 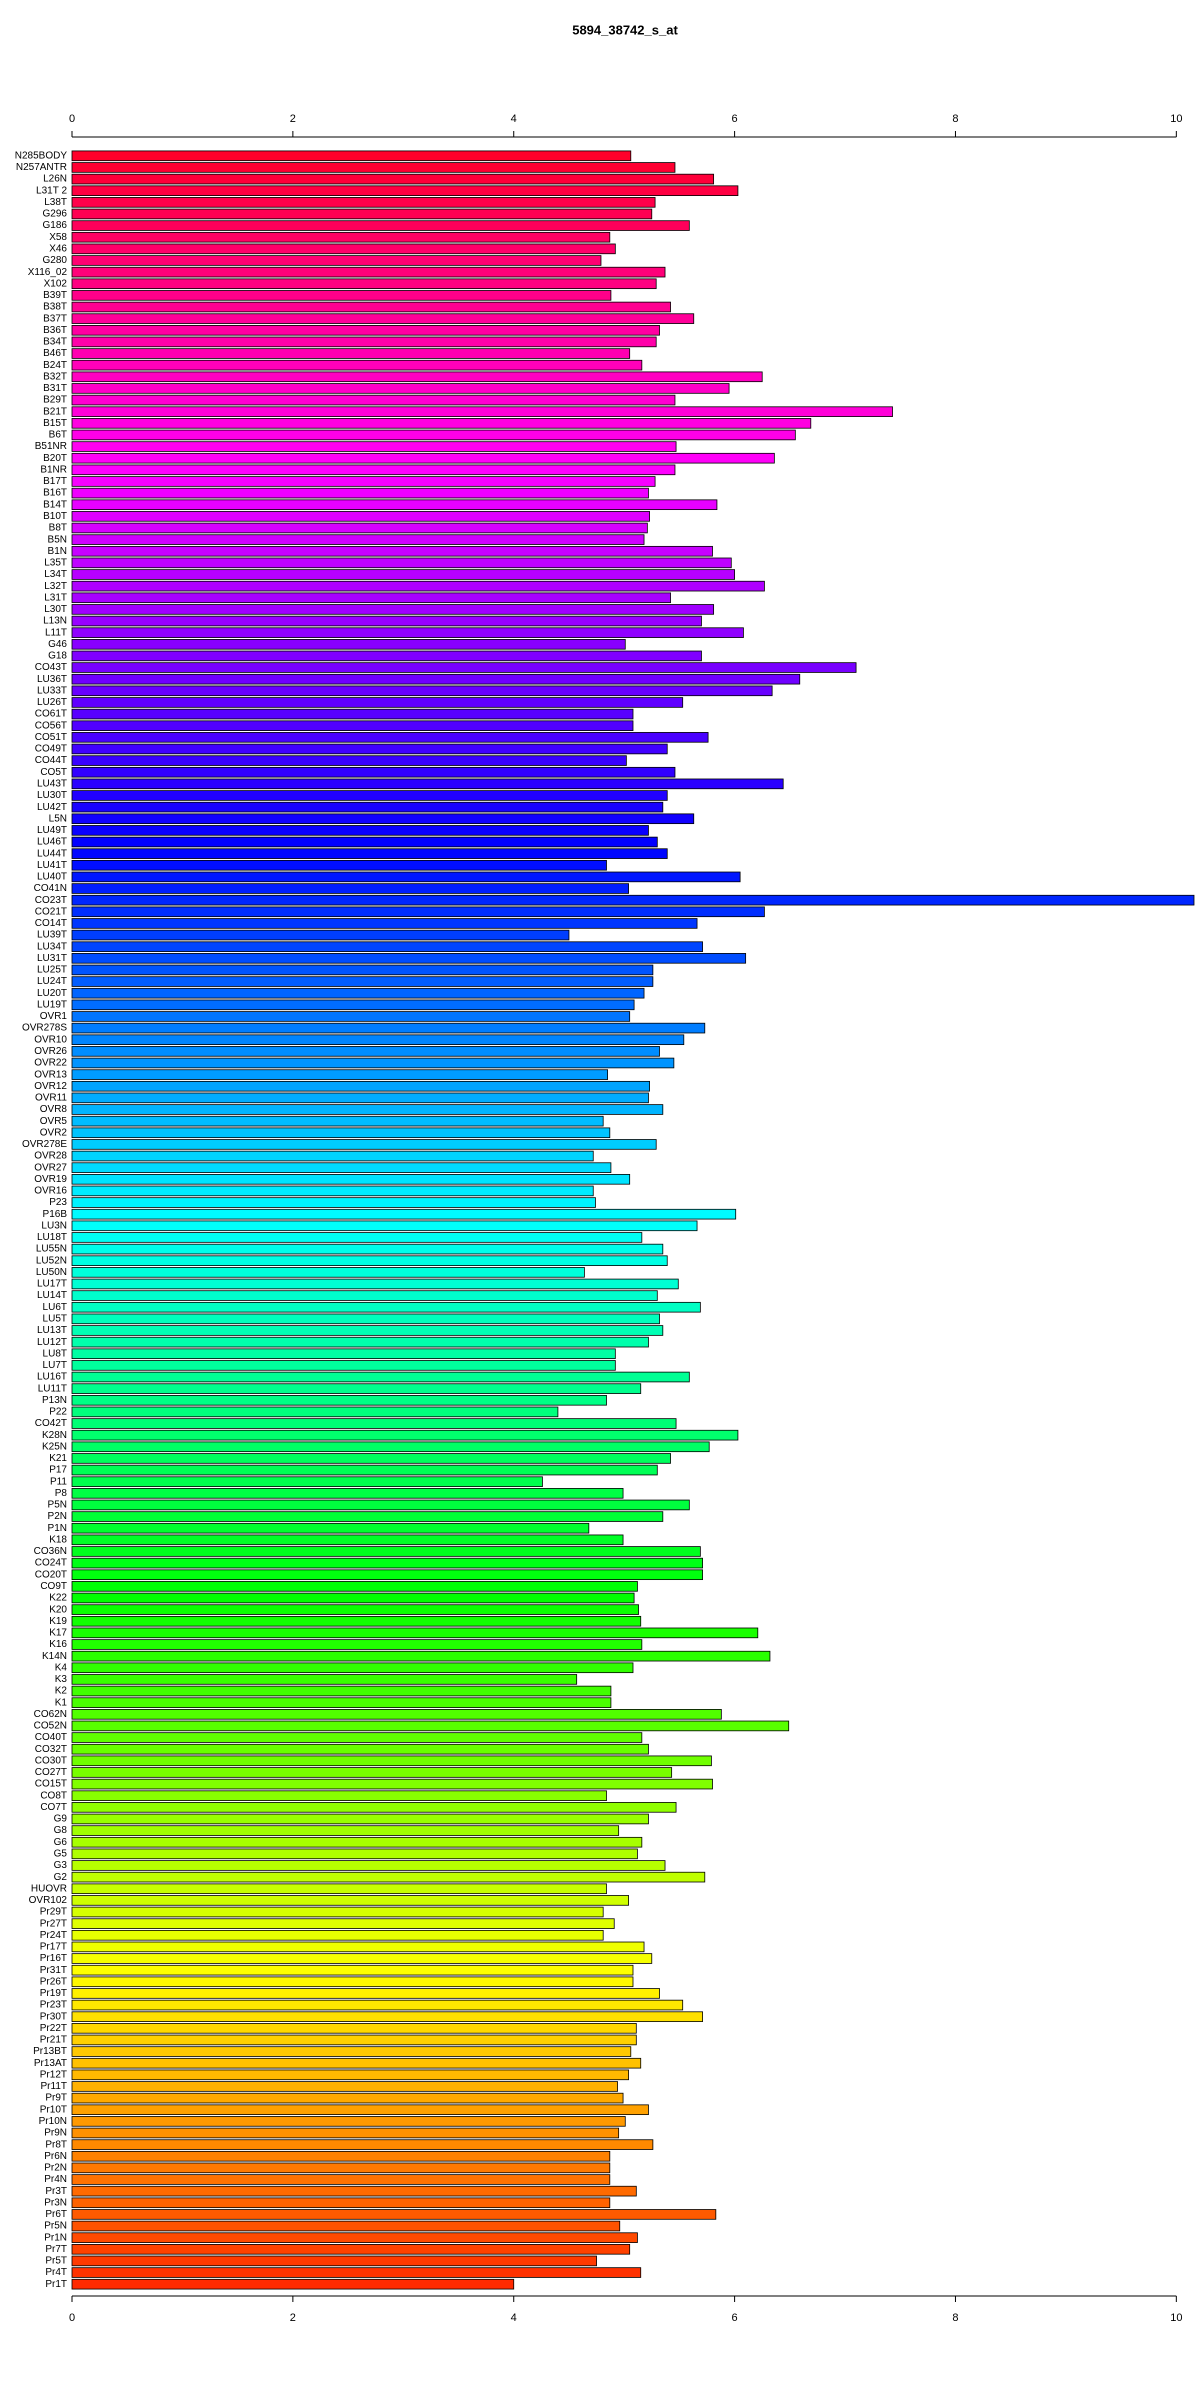 What do you see at coordinates (56, 2214) in the screenshot?
I see `y-tick-label: Pr6T` at bounding box center [56, 2214].